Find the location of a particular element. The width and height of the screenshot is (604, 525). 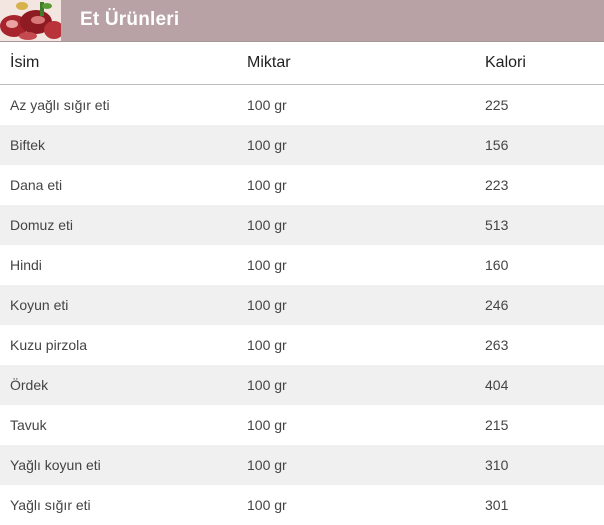

cell-calories: 156 is located at coordinates (497, 145).